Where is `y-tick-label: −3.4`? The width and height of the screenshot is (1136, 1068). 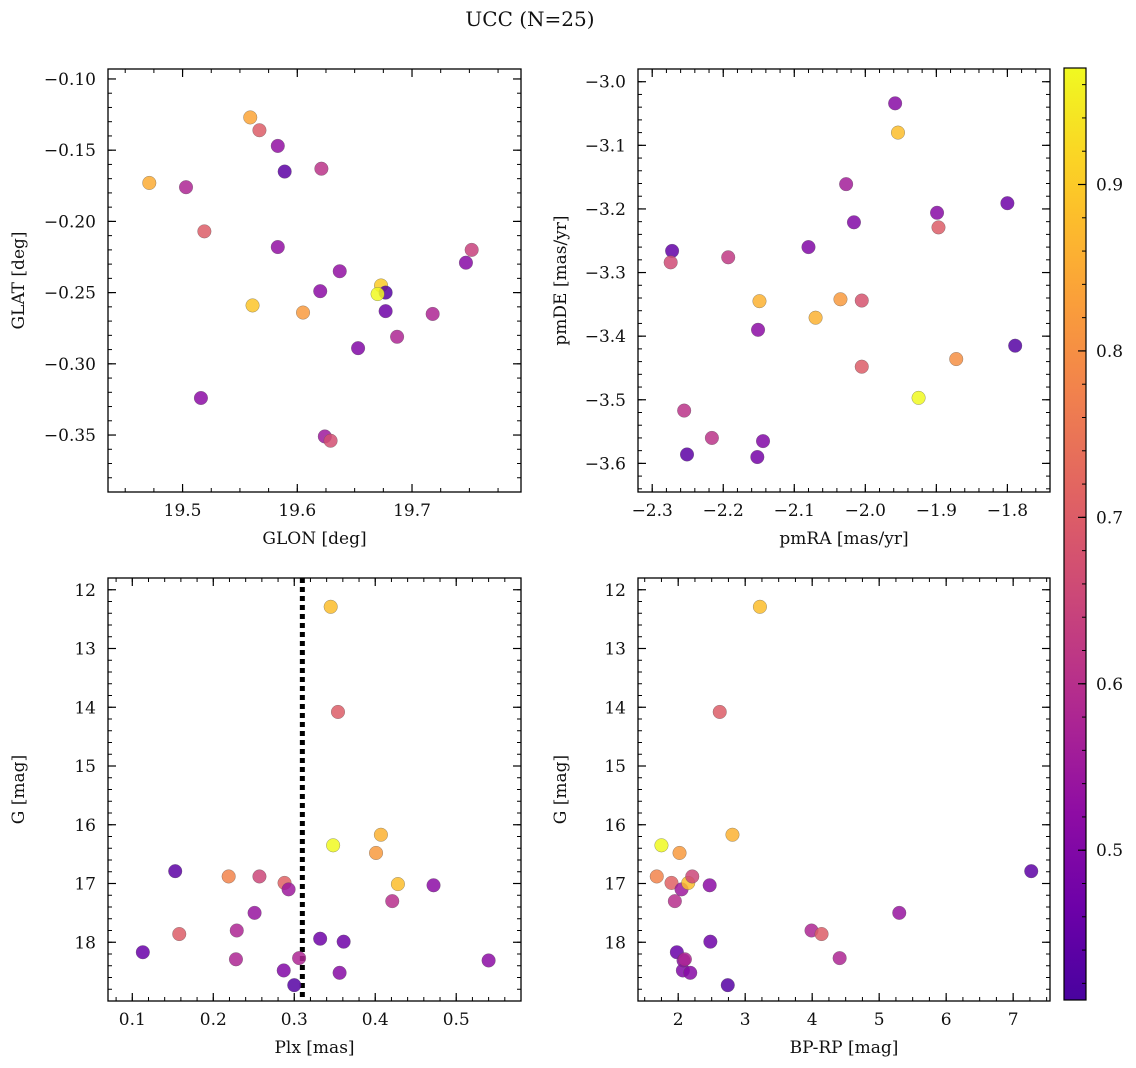 y-tick-label: −3.4 is located at coordinates (605, 337).